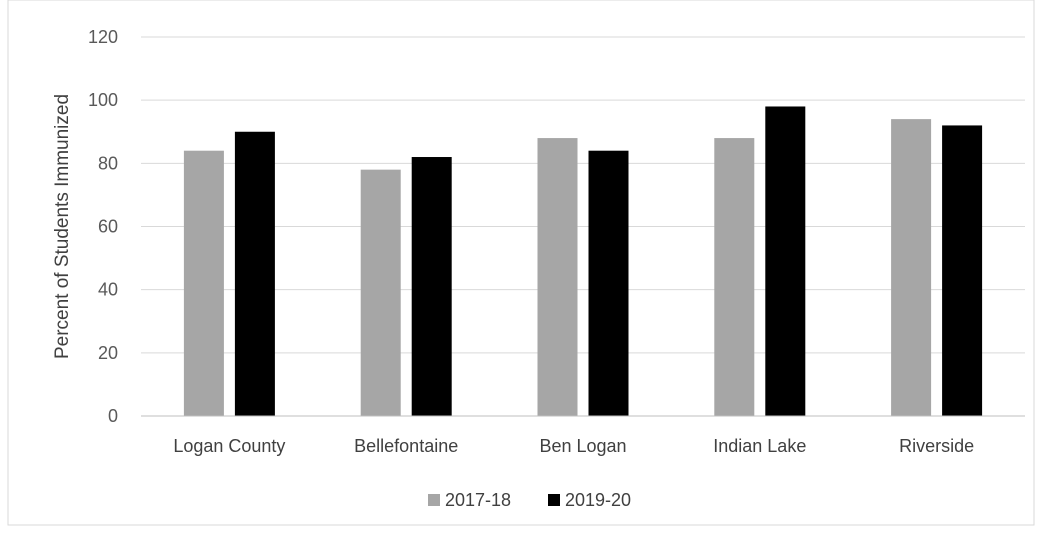  Describe the element at coordinates (431, 286) in the screenshot. I see `bar-2019-20-bellefontaine` at that location.